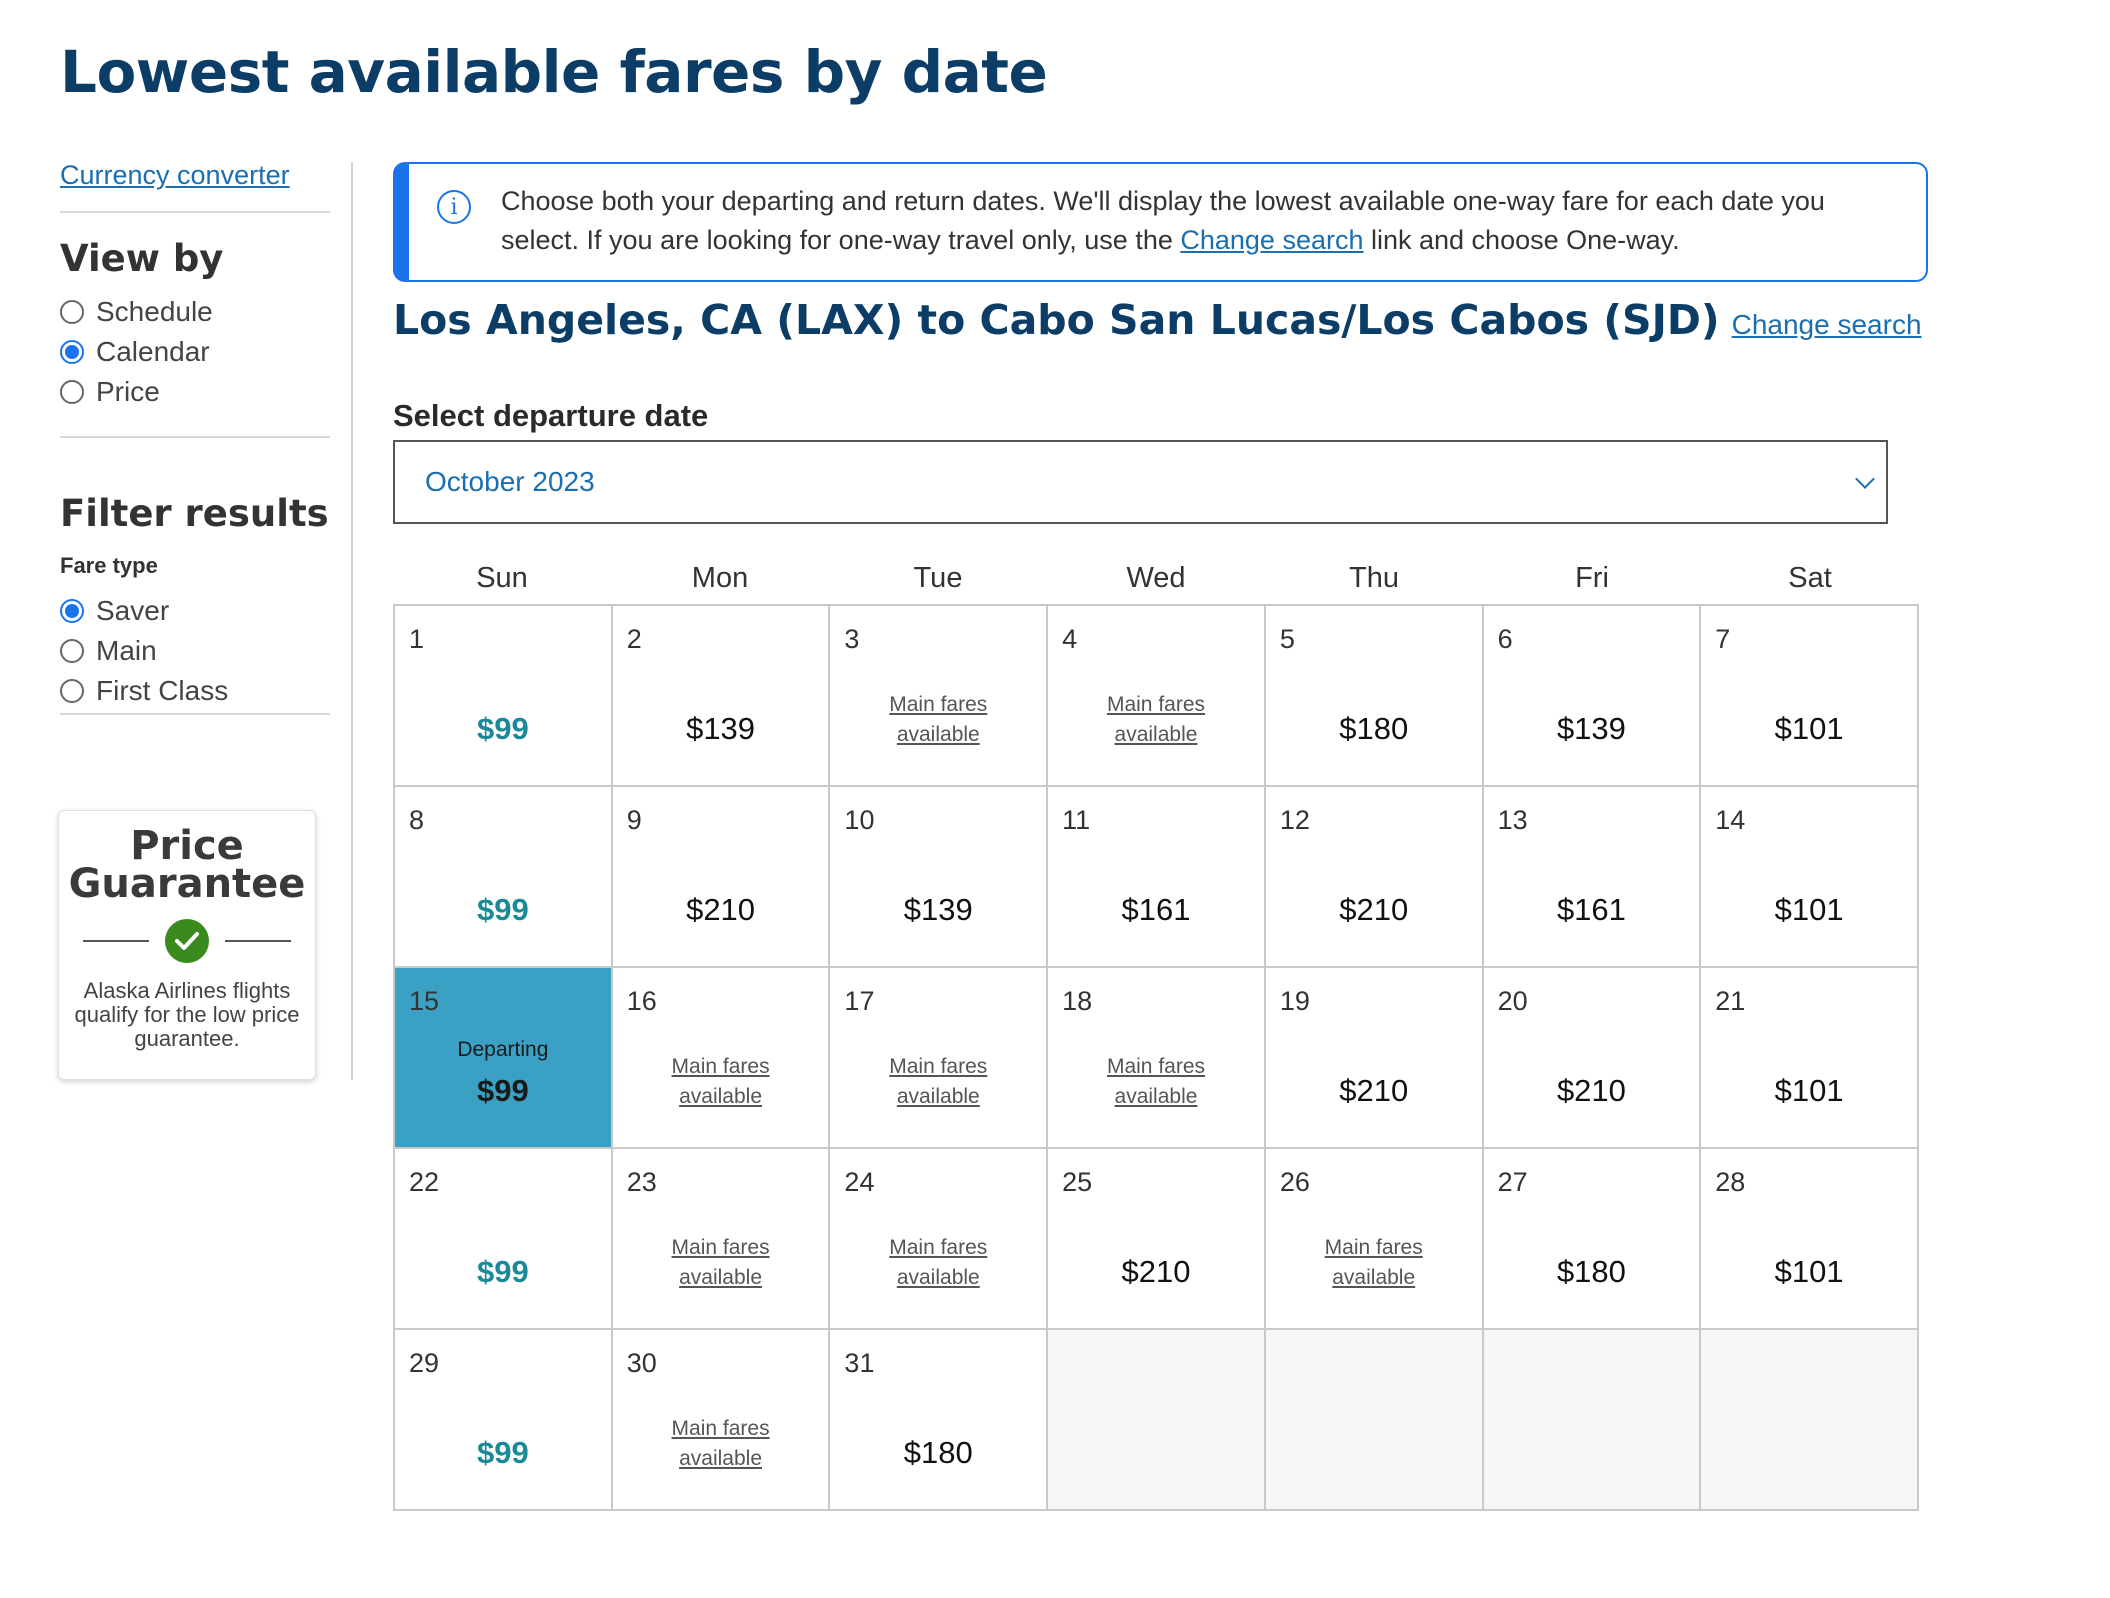 This screenshot has height=1598, width=2110. Describe the element at coordinates (634, 820) in the screenshot. I see `day-number: 9` at that location.